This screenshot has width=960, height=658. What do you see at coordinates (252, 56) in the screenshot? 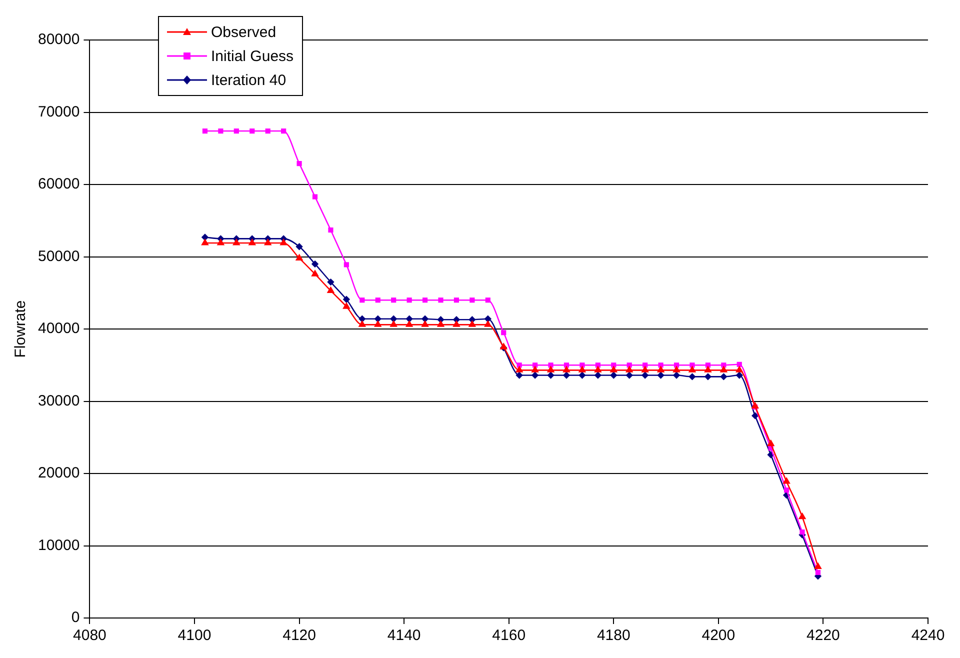
I see `legend-label: Initial Guess` at bounding box center [252, 56].